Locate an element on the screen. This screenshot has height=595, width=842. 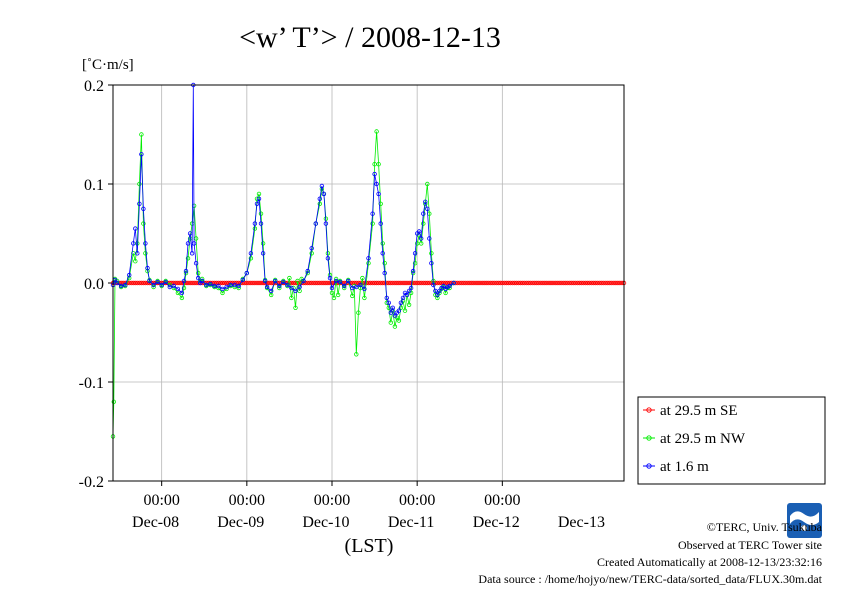
y-tick-label: 0.1 is located at coordinates (94, 185).